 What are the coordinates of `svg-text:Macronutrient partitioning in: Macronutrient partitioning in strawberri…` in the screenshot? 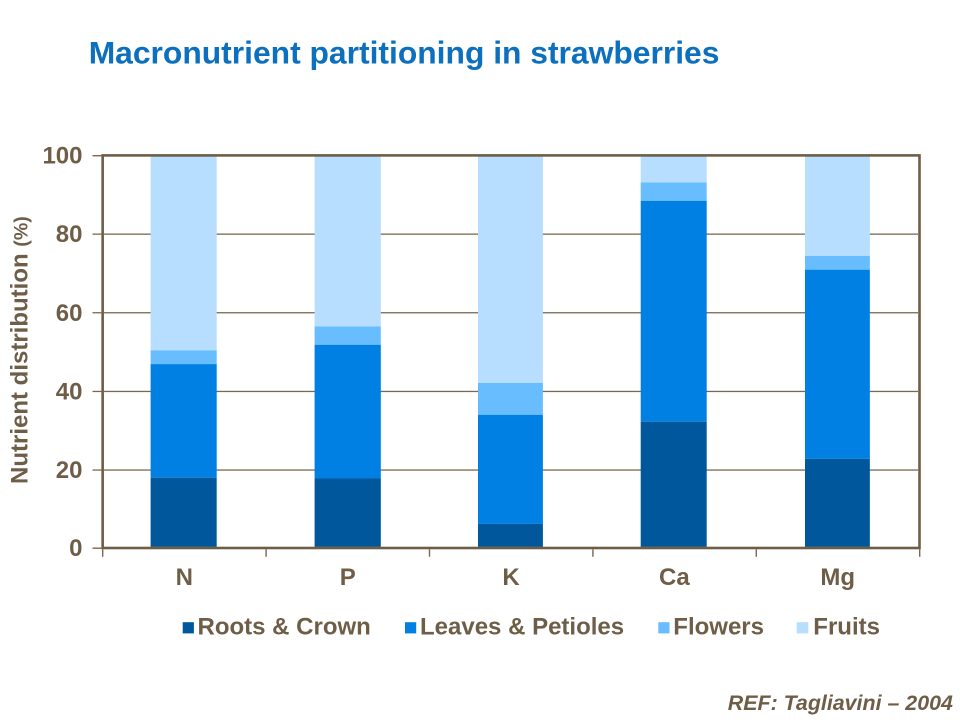 It's located at (404, 53).